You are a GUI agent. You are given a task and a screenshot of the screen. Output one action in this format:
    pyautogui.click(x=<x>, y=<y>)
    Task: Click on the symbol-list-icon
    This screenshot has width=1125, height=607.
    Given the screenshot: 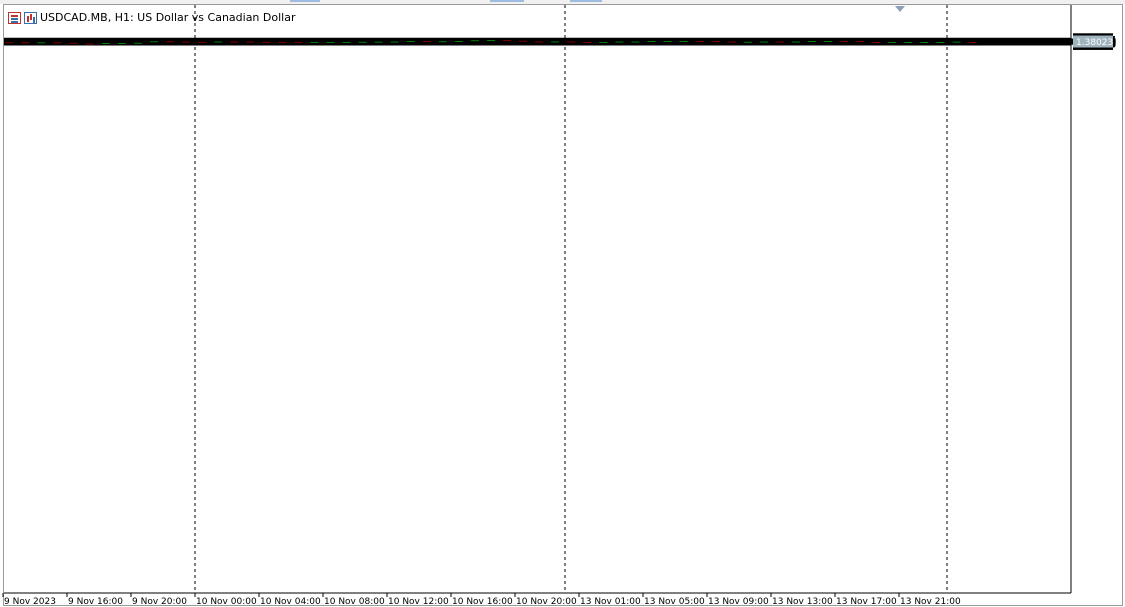 What is the action you would take?
    pyautogui.click(x=14, y=17)
    